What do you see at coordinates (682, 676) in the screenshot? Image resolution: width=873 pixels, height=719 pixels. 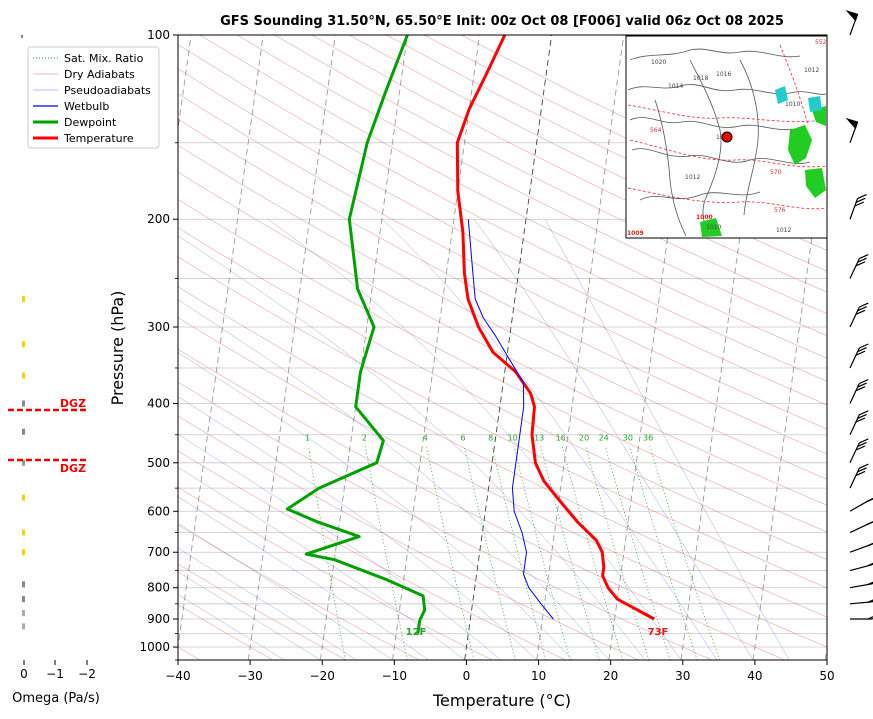 I see `x-tick-label: 30` at bounding box center [682, 676].